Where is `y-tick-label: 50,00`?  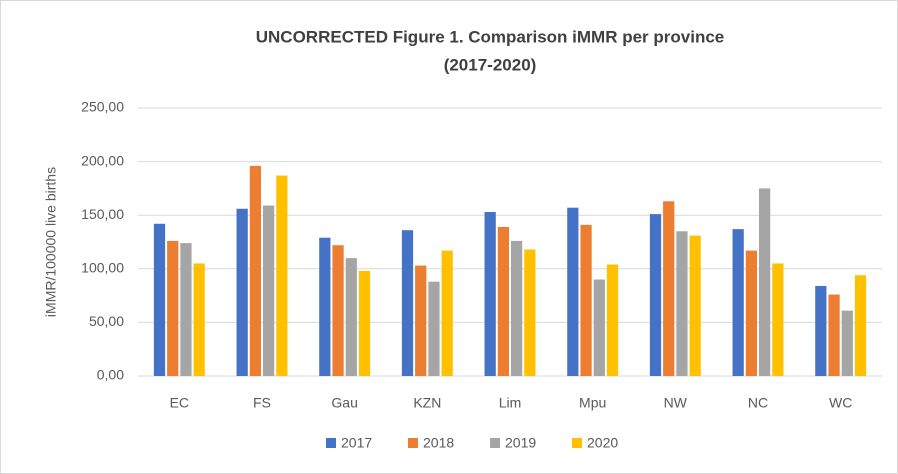 y-tick-label: 50,00 is located at coordinates (106, 321).